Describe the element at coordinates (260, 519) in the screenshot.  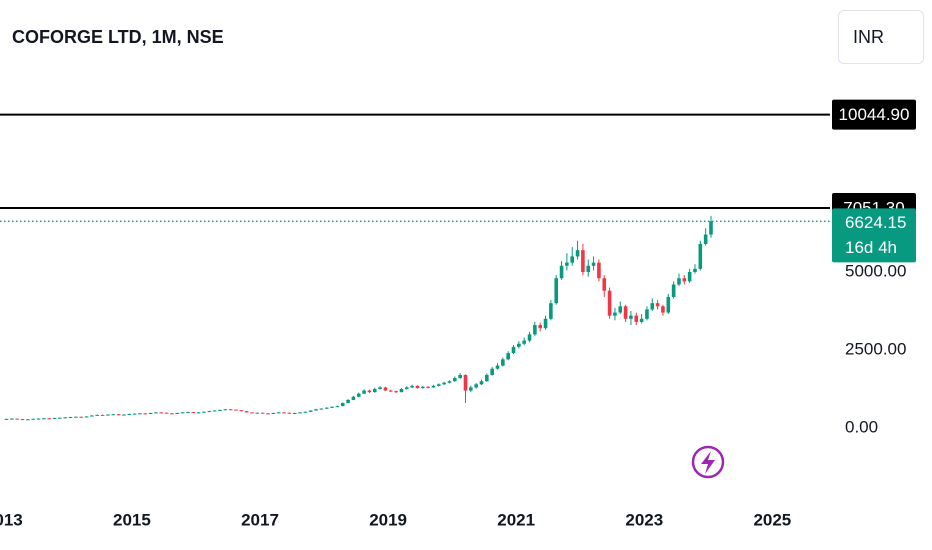
I see `x-tick-label: 2017` at that location.